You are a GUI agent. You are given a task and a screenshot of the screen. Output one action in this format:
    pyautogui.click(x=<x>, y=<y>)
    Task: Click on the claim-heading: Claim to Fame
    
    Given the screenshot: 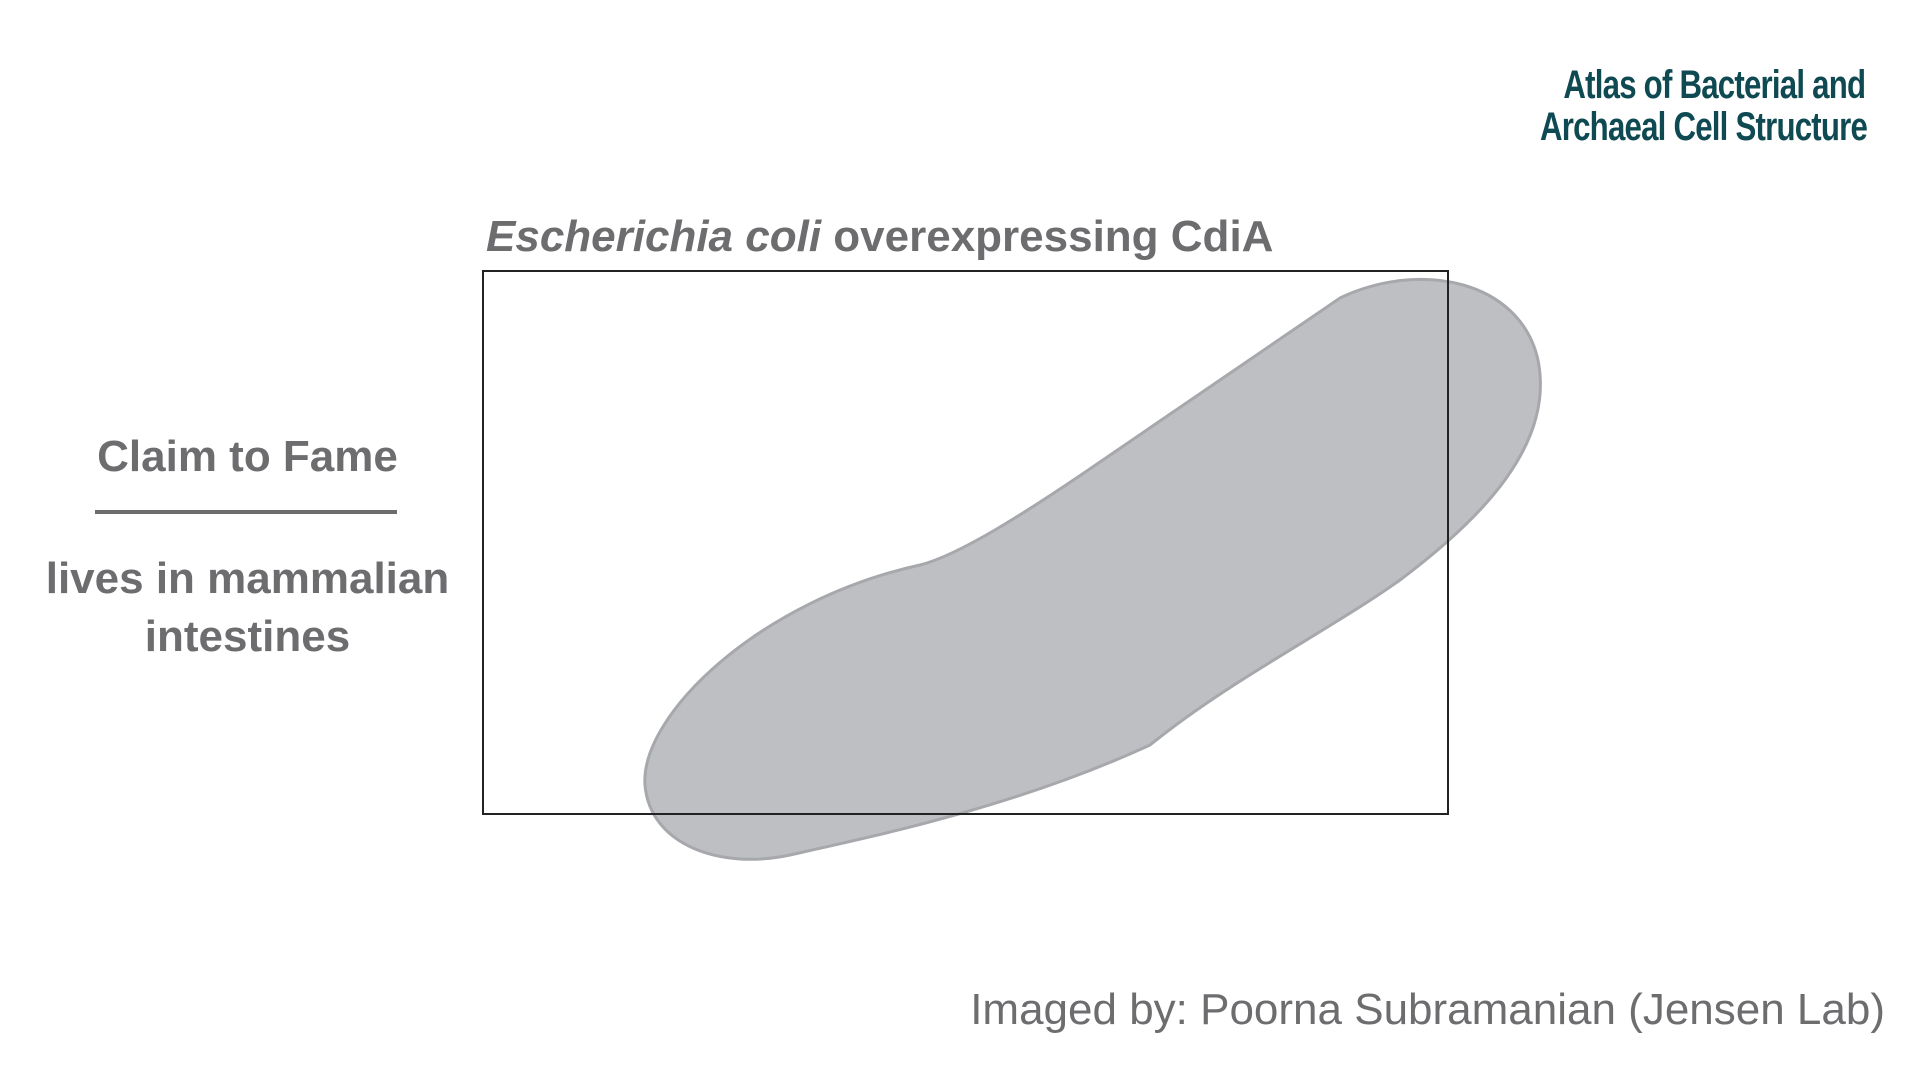 What is the action you would take?
    pyautogui.click(x=247, y=456)
    